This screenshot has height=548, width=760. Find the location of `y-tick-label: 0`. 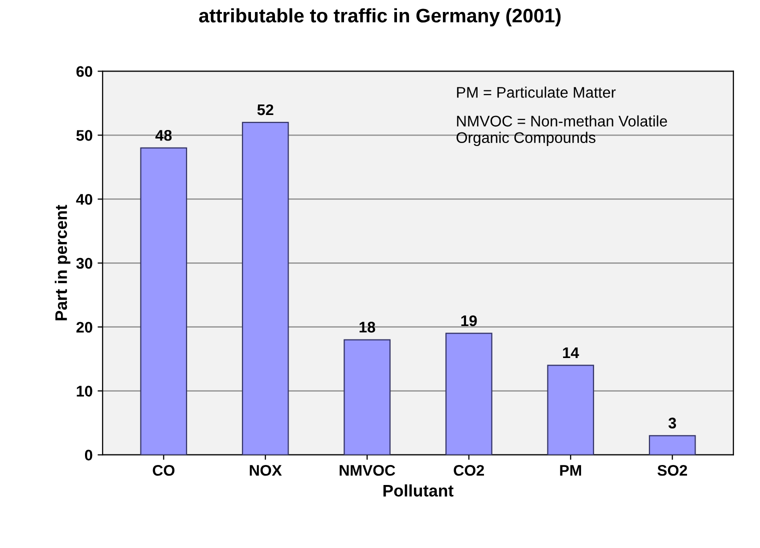

y-tick-label: 0 is located at coordinates (88, 455).